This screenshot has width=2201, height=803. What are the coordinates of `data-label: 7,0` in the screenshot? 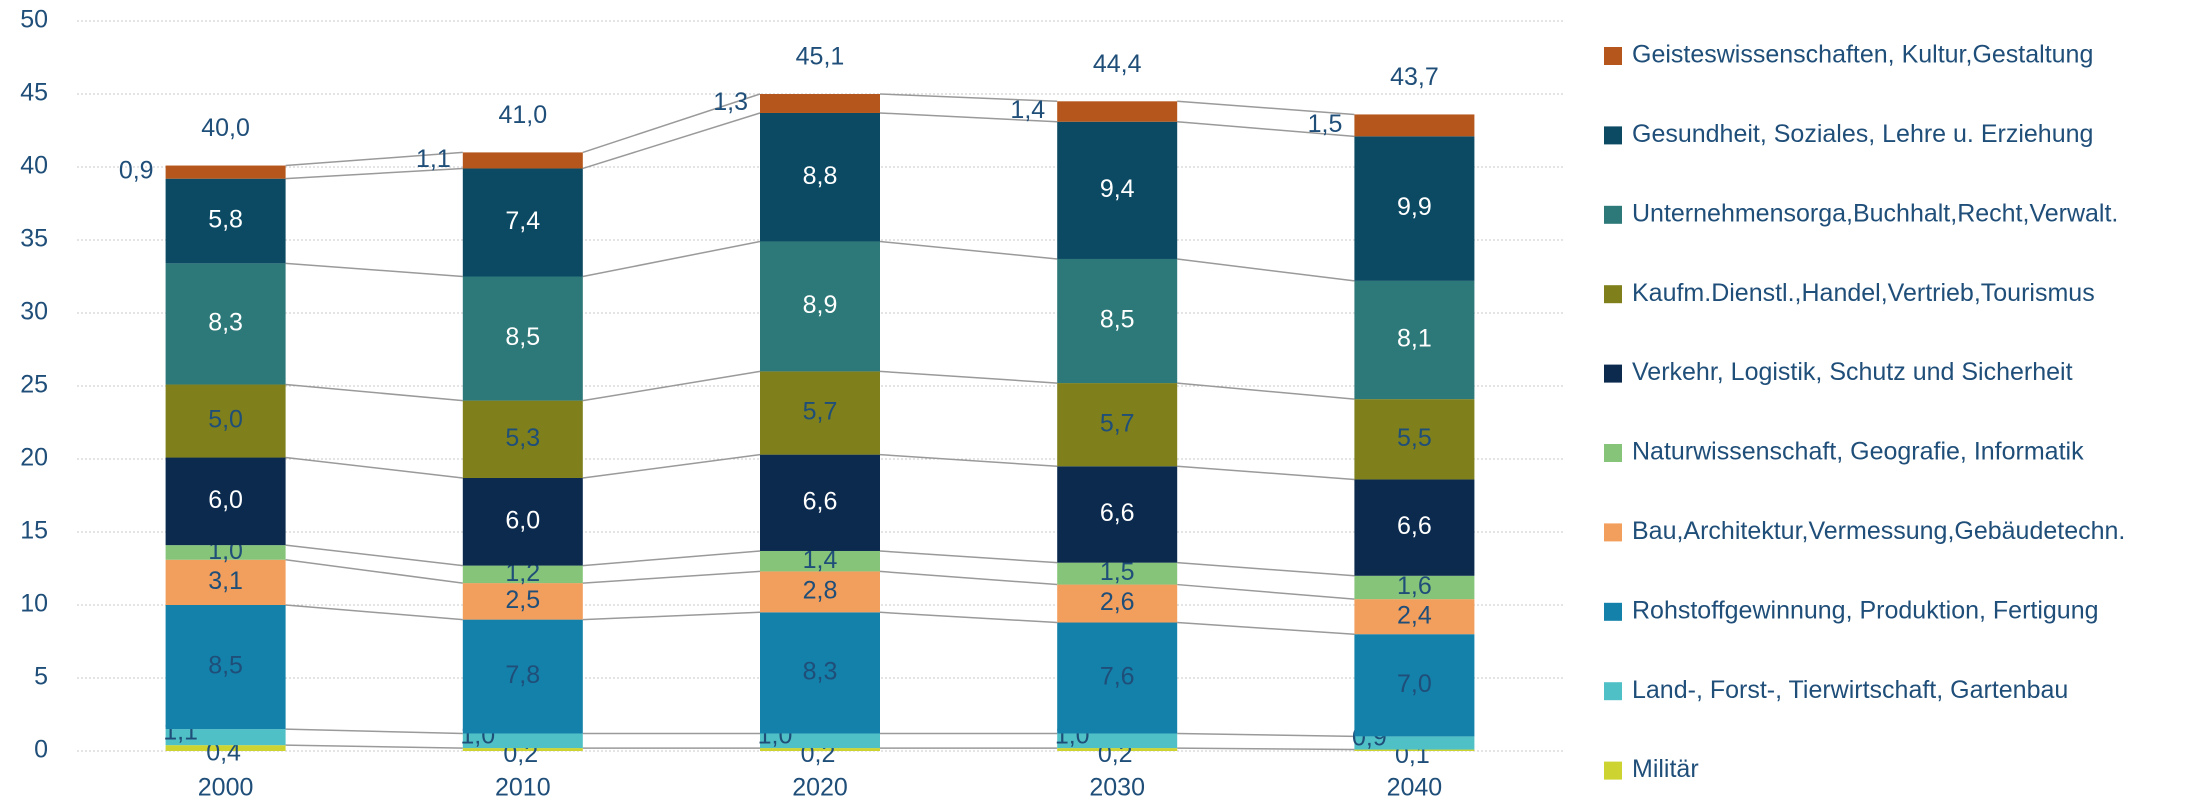 It's located at (1414, 684).